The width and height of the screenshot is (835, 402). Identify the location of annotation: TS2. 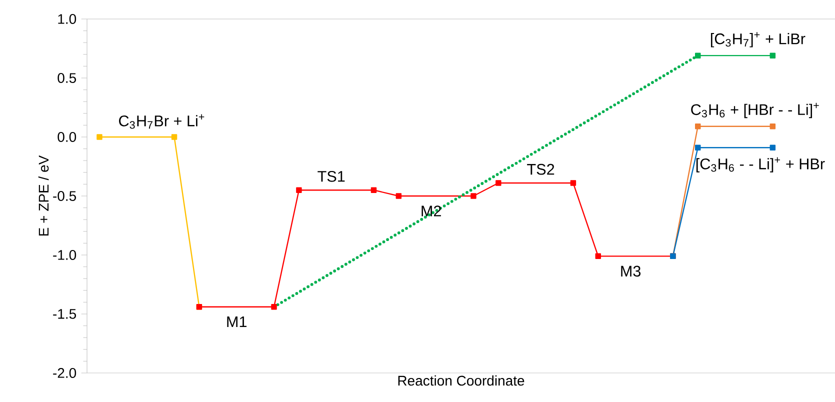
(540, 169).